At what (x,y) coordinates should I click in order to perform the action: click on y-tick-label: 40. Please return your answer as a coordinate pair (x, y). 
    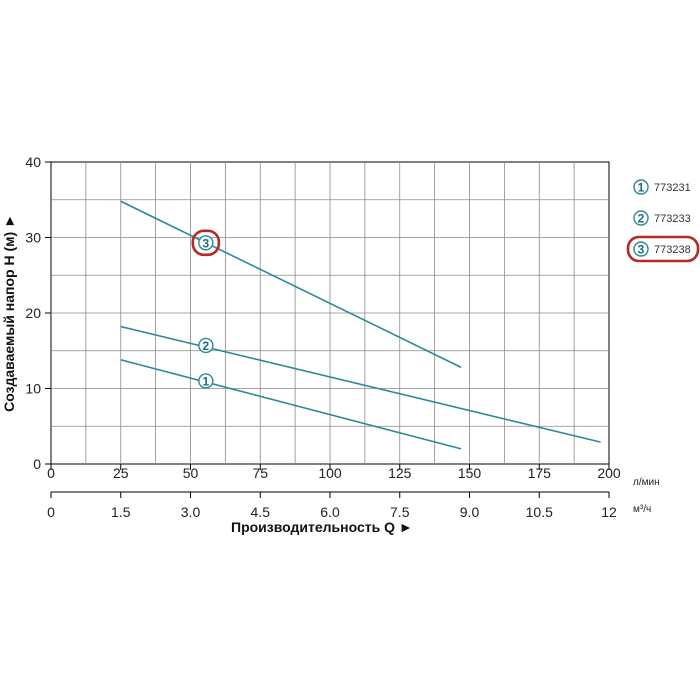
    Looking at the image, I should click on (33, 162).